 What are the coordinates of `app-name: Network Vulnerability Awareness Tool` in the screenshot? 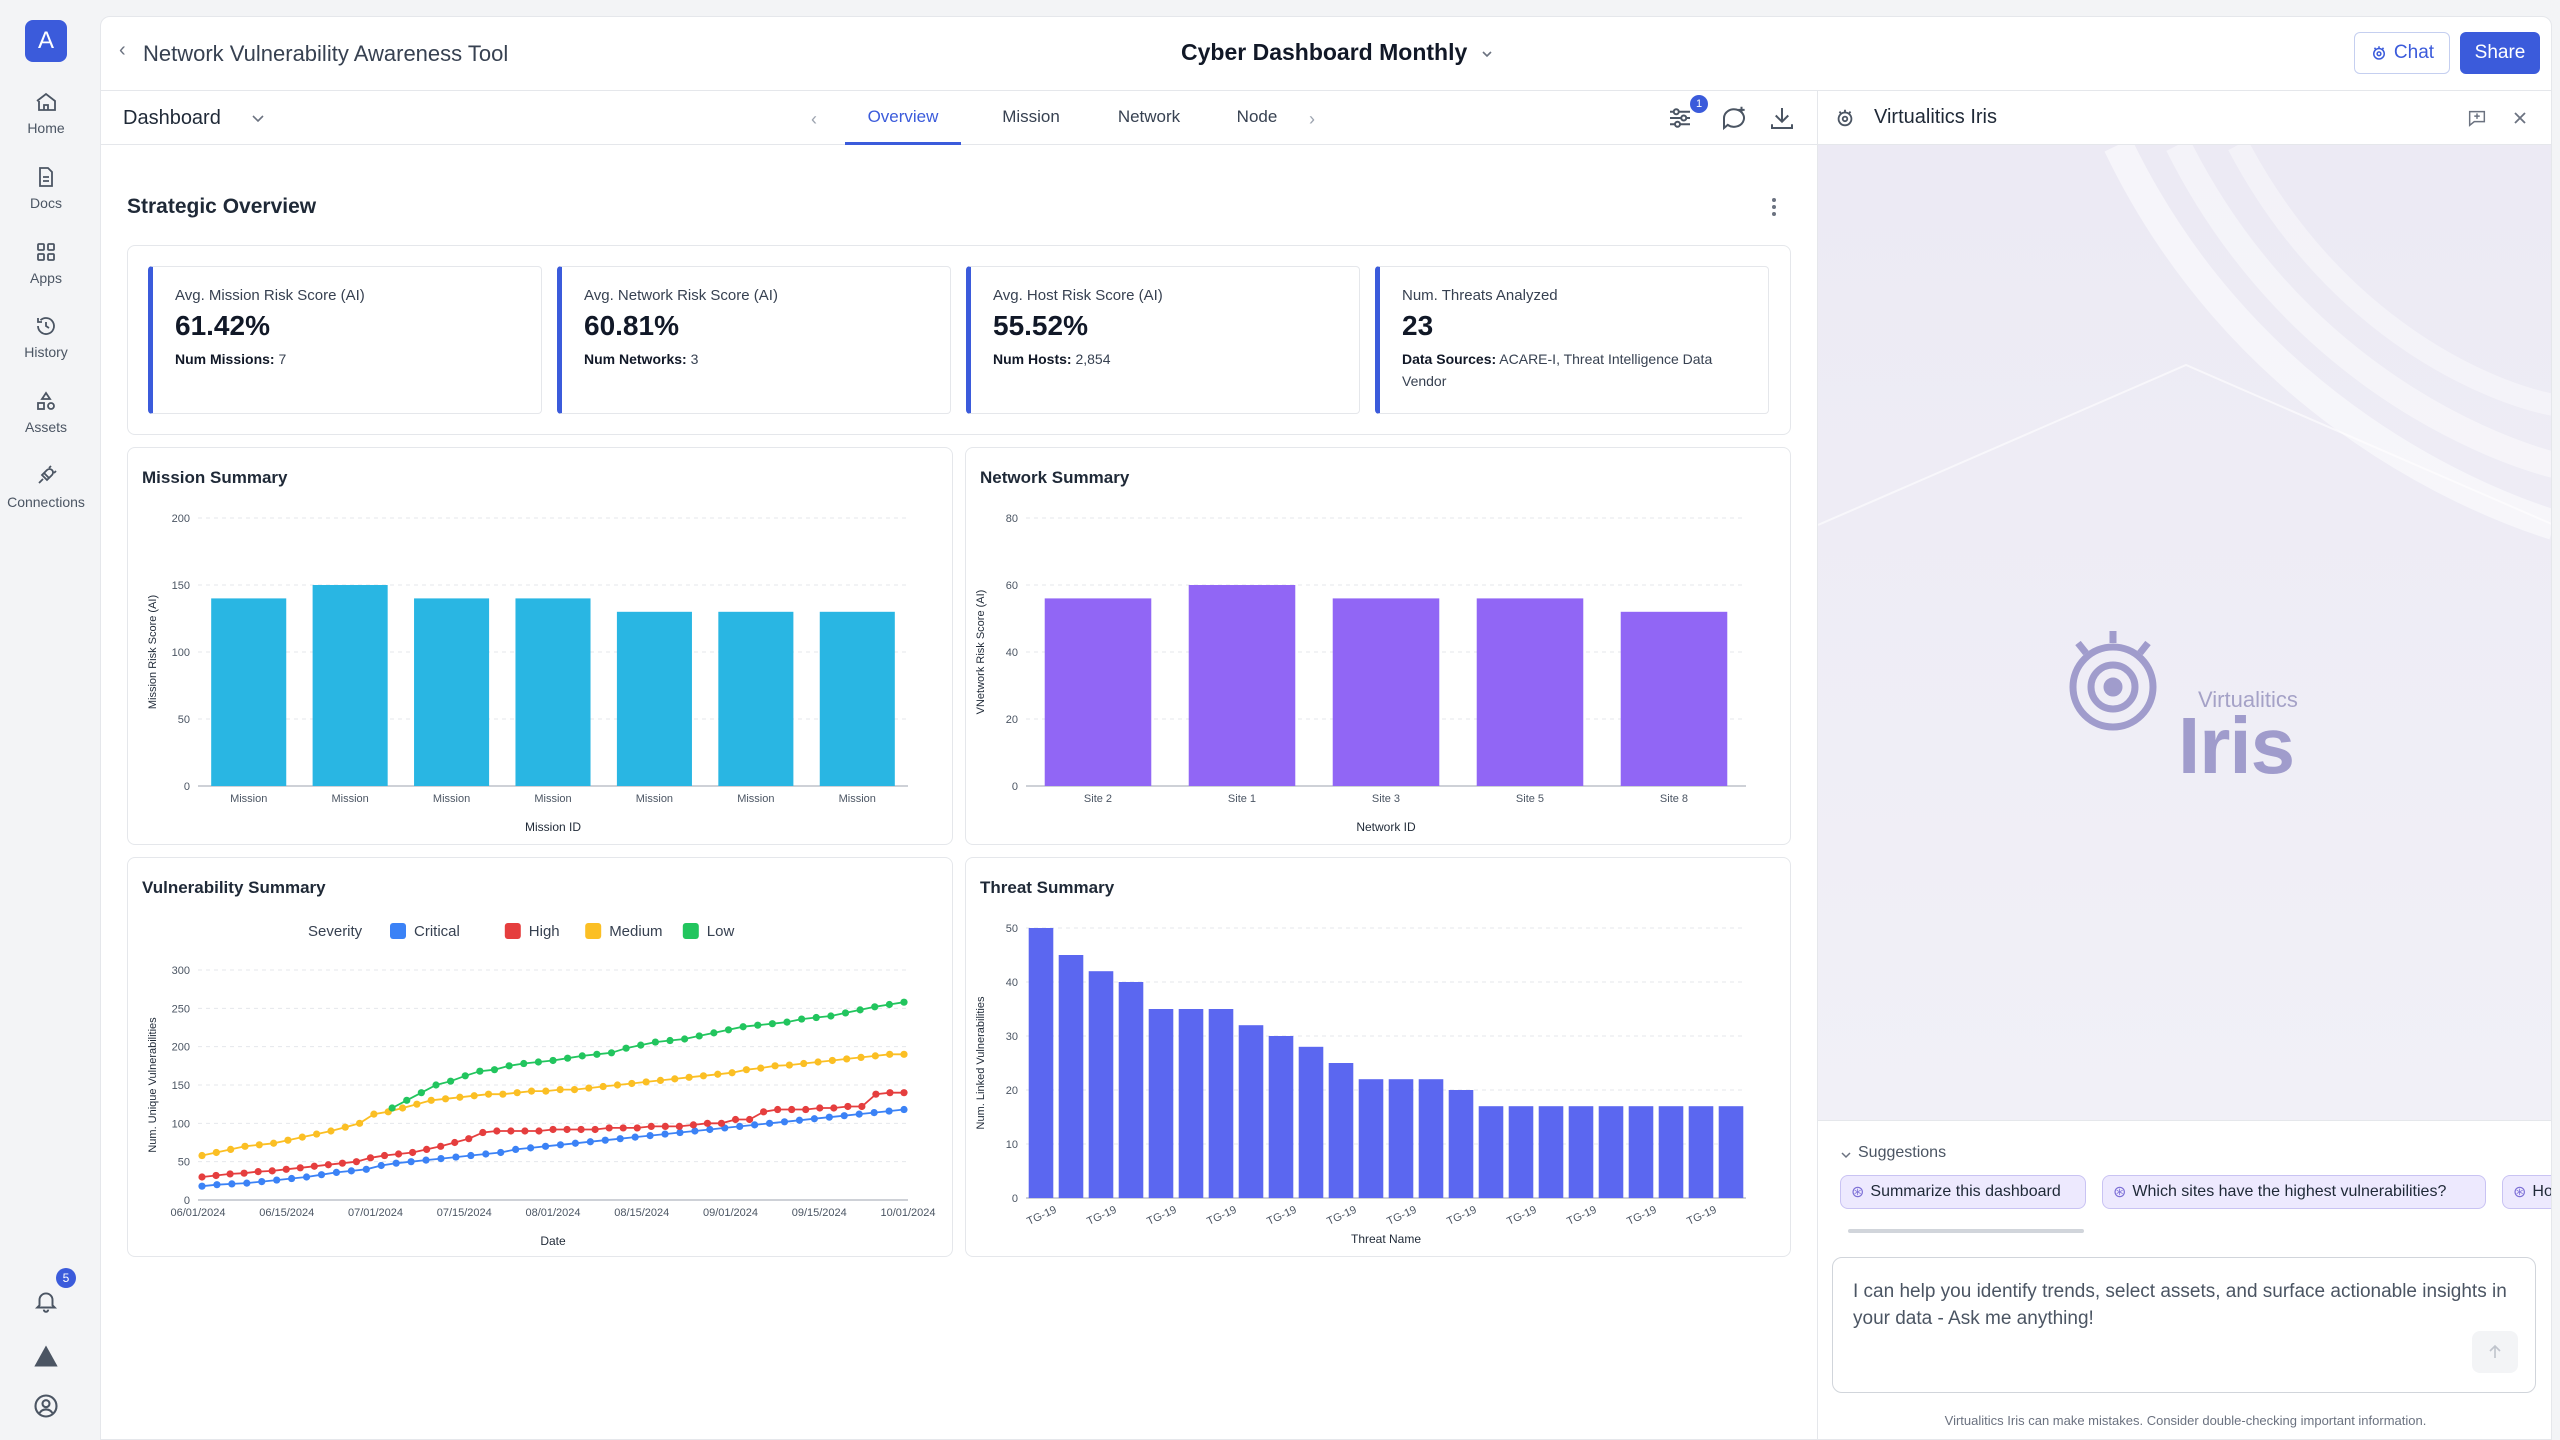 It's located at (326, 53).